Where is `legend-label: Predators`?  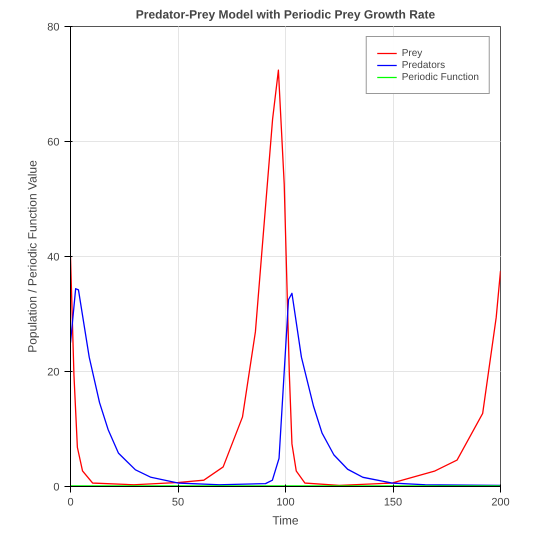 legend-label: Predators is located at coordinates (424, 65).